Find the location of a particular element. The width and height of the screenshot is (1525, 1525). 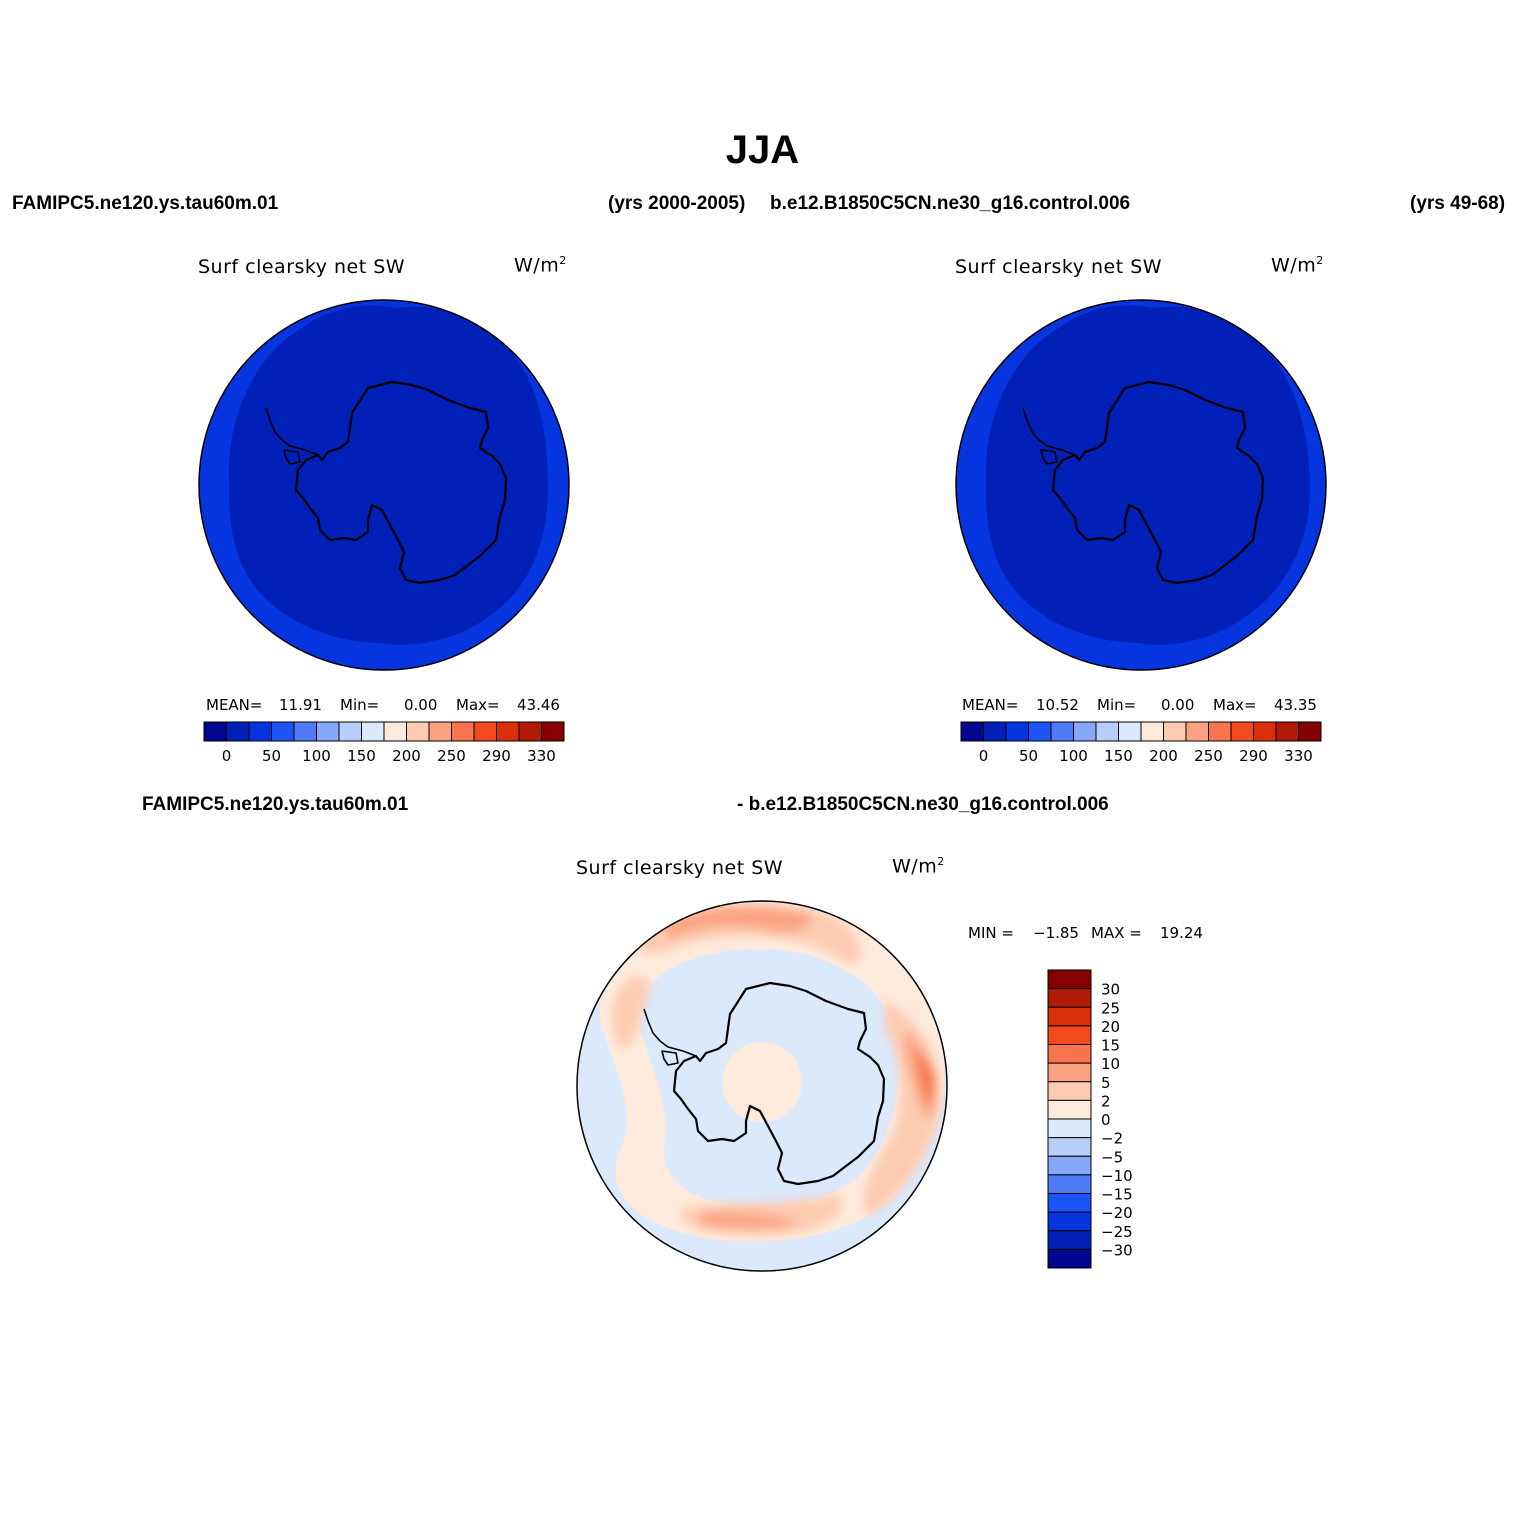

diff-max-value: 19.24 is located at coordinates (1181, 933).